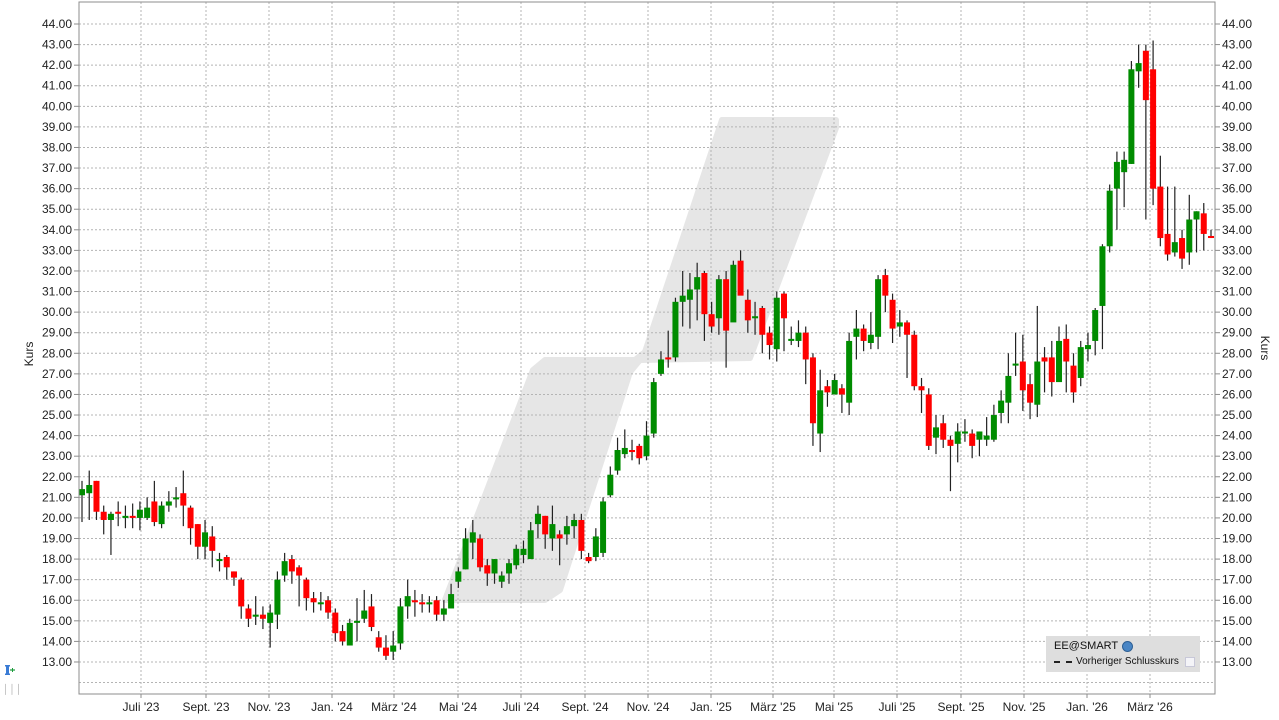  What do you see at coordinates (141, 707) in the screenshot?
I see `svg-text: Juli '23` at bounding box center [141, 707].